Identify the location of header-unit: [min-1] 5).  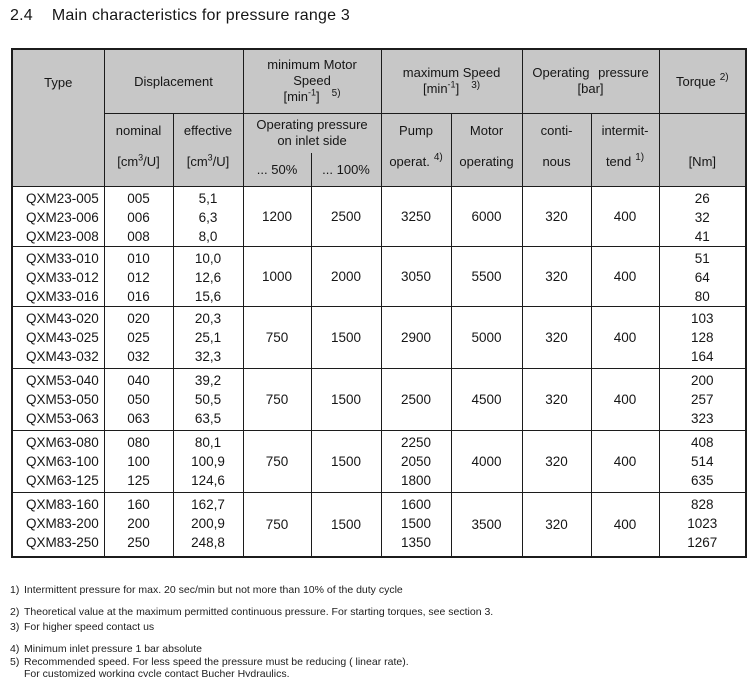
(312, 96).